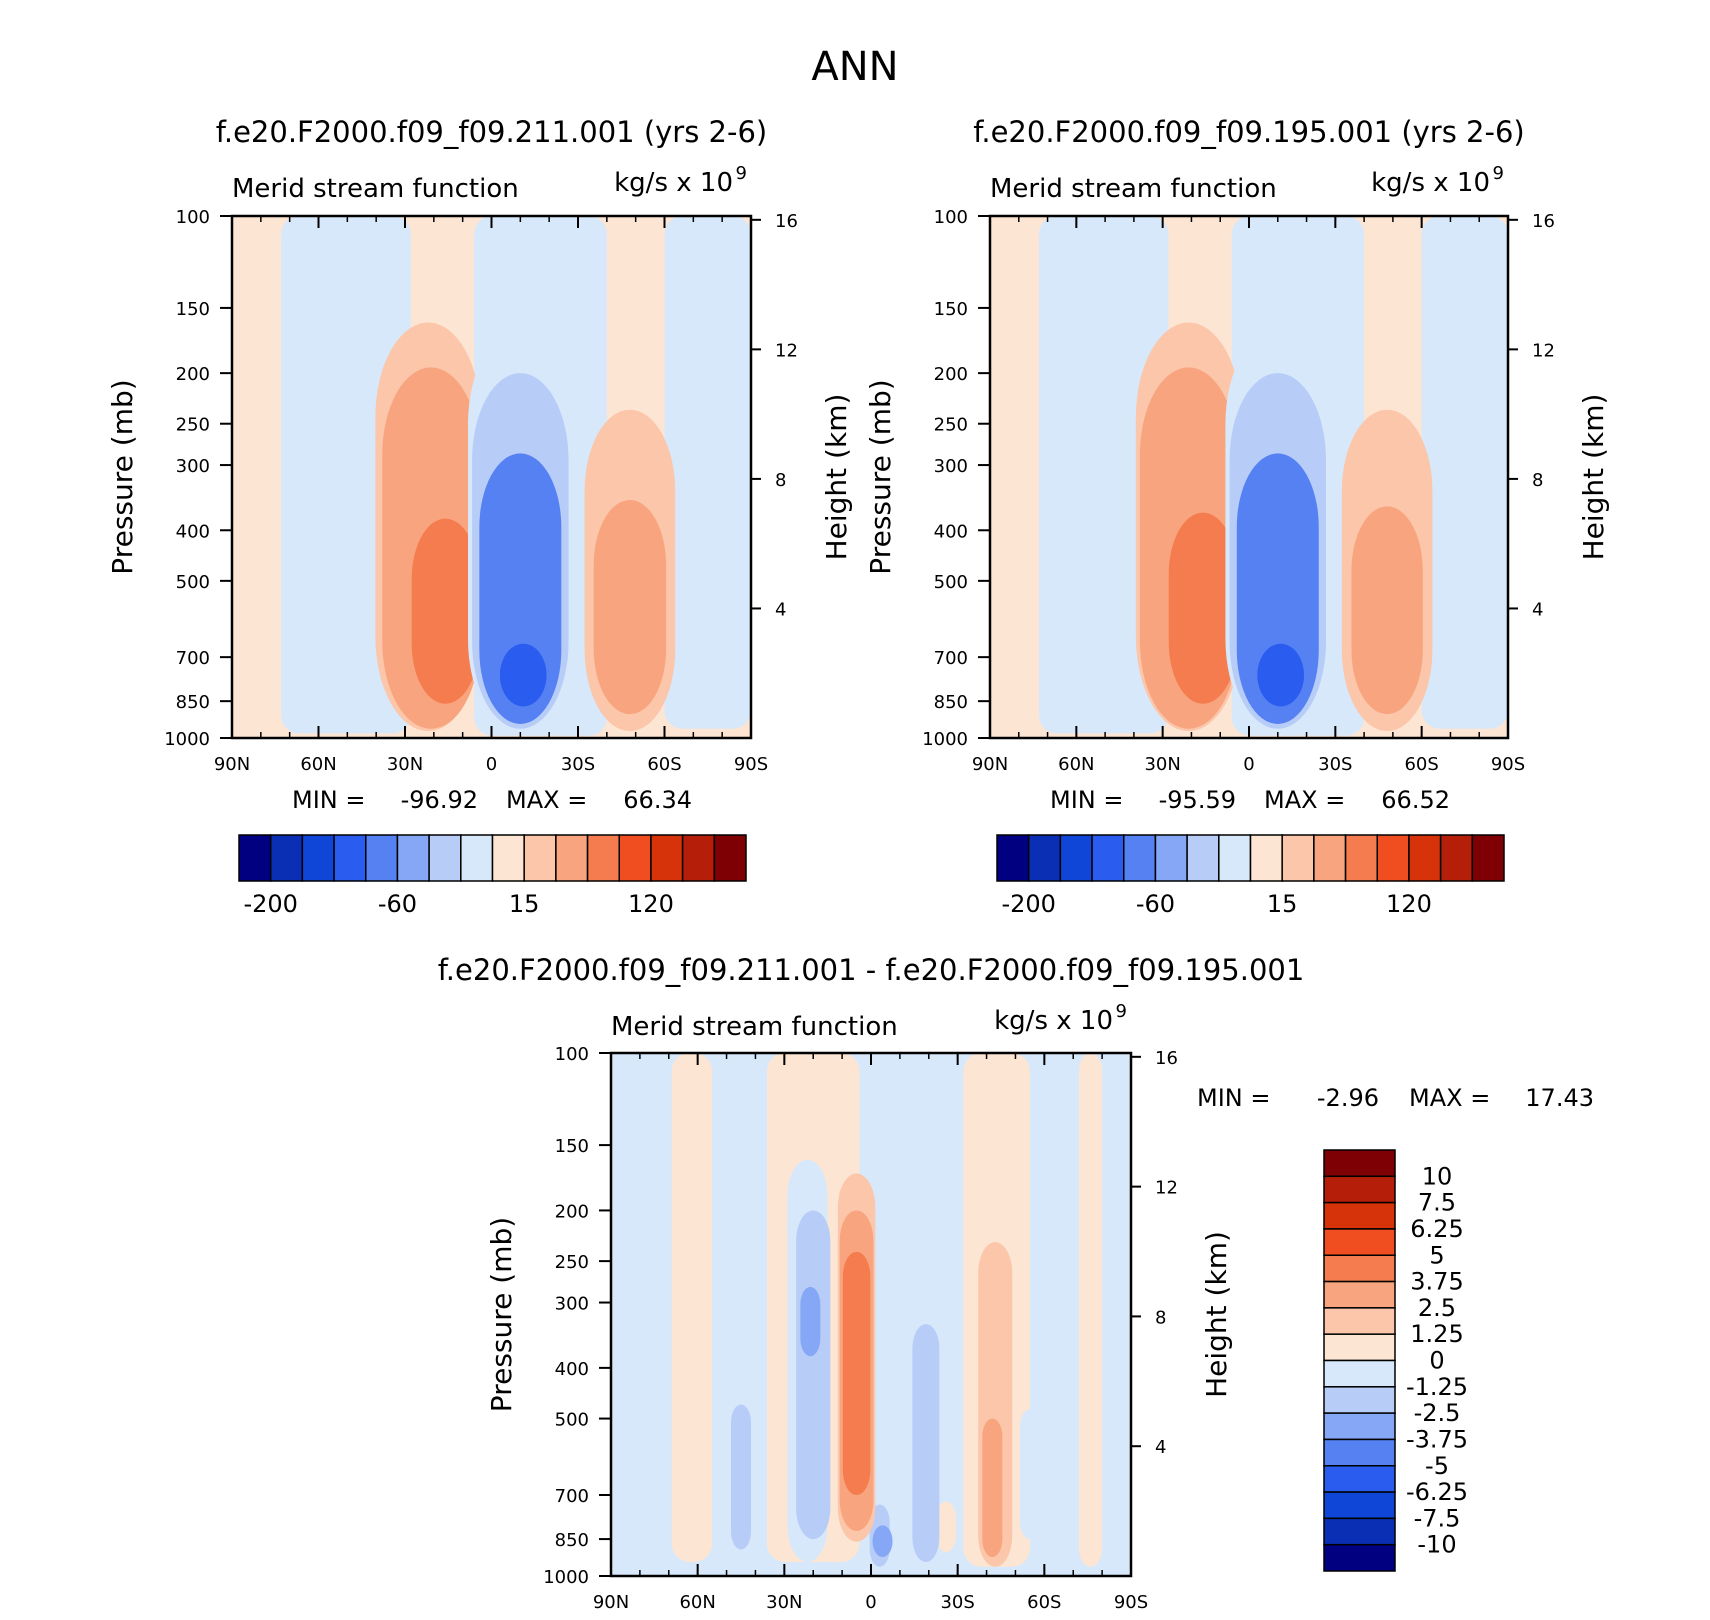  I want to click on figure-title: ANN, so click(854, 67).